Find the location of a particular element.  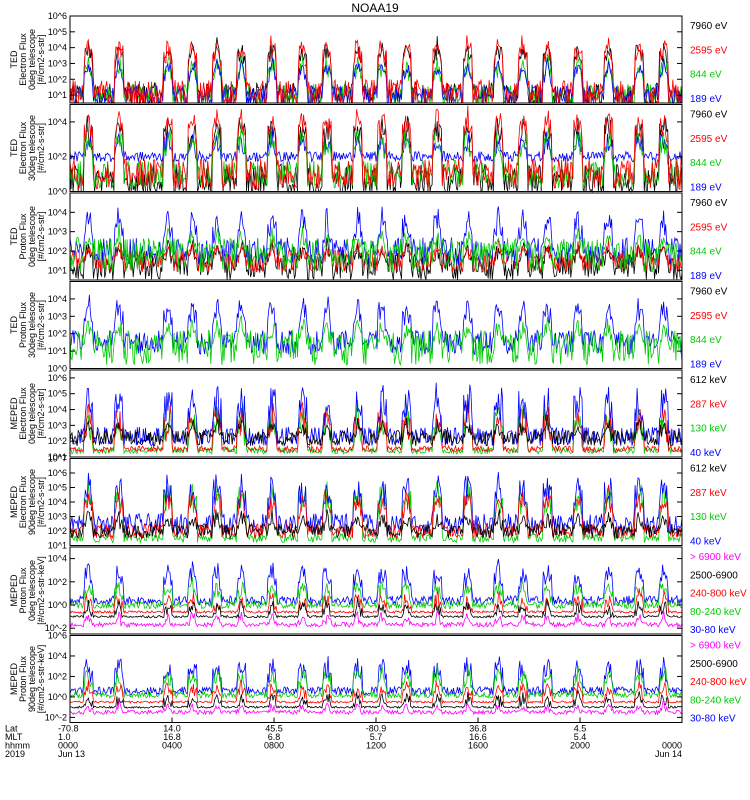

x-tick-label: 6.8 is located at coordinates (274, 737).